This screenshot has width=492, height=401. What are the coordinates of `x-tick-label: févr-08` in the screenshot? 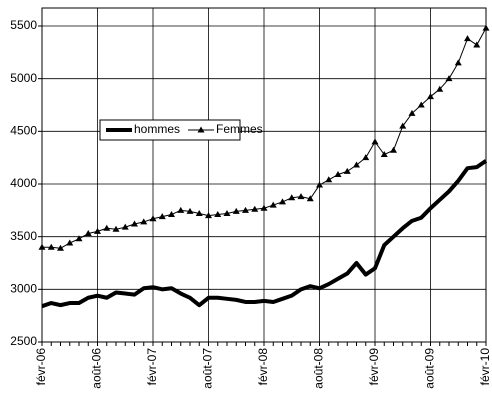 It's located at (263, 367).